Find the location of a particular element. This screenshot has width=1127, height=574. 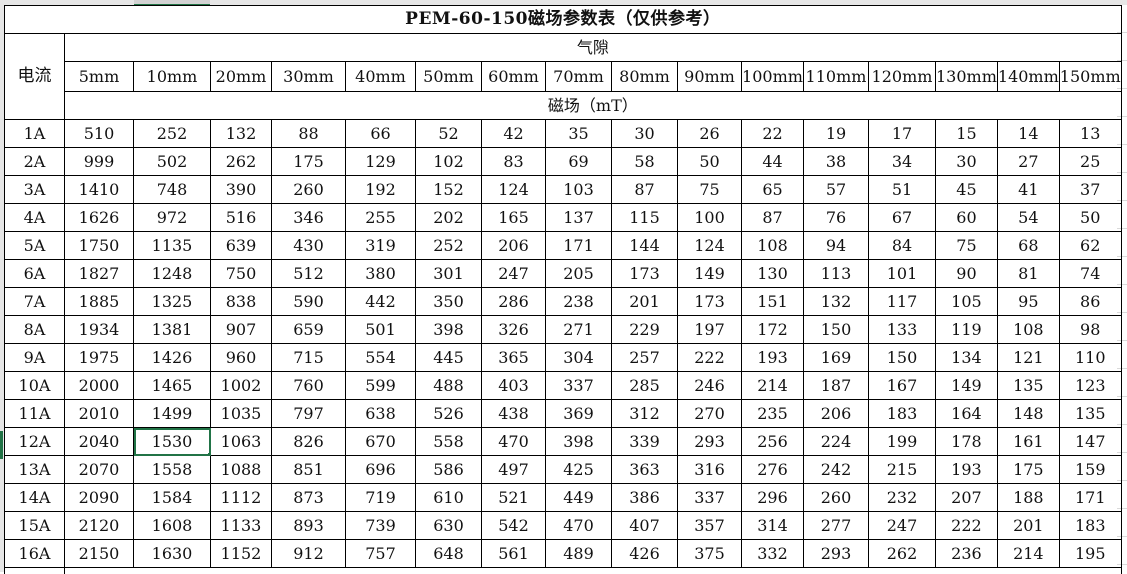

field-value-cell: 750 is located at coordinates (241, 274).